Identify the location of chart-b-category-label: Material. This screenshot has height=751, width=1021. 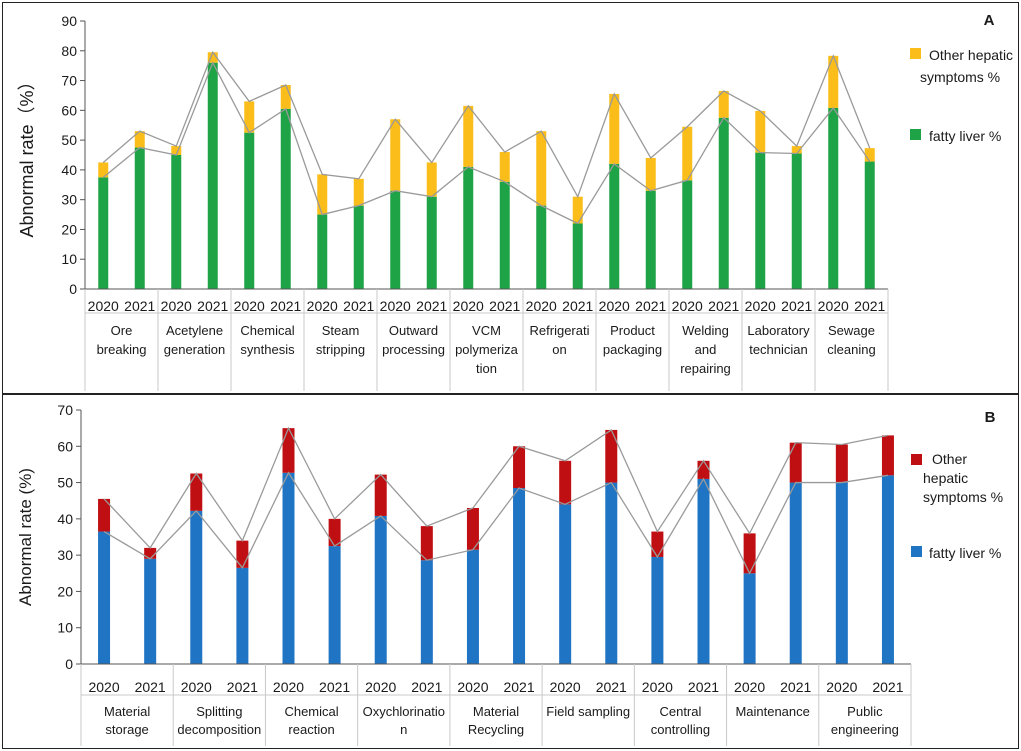
(127, 711).